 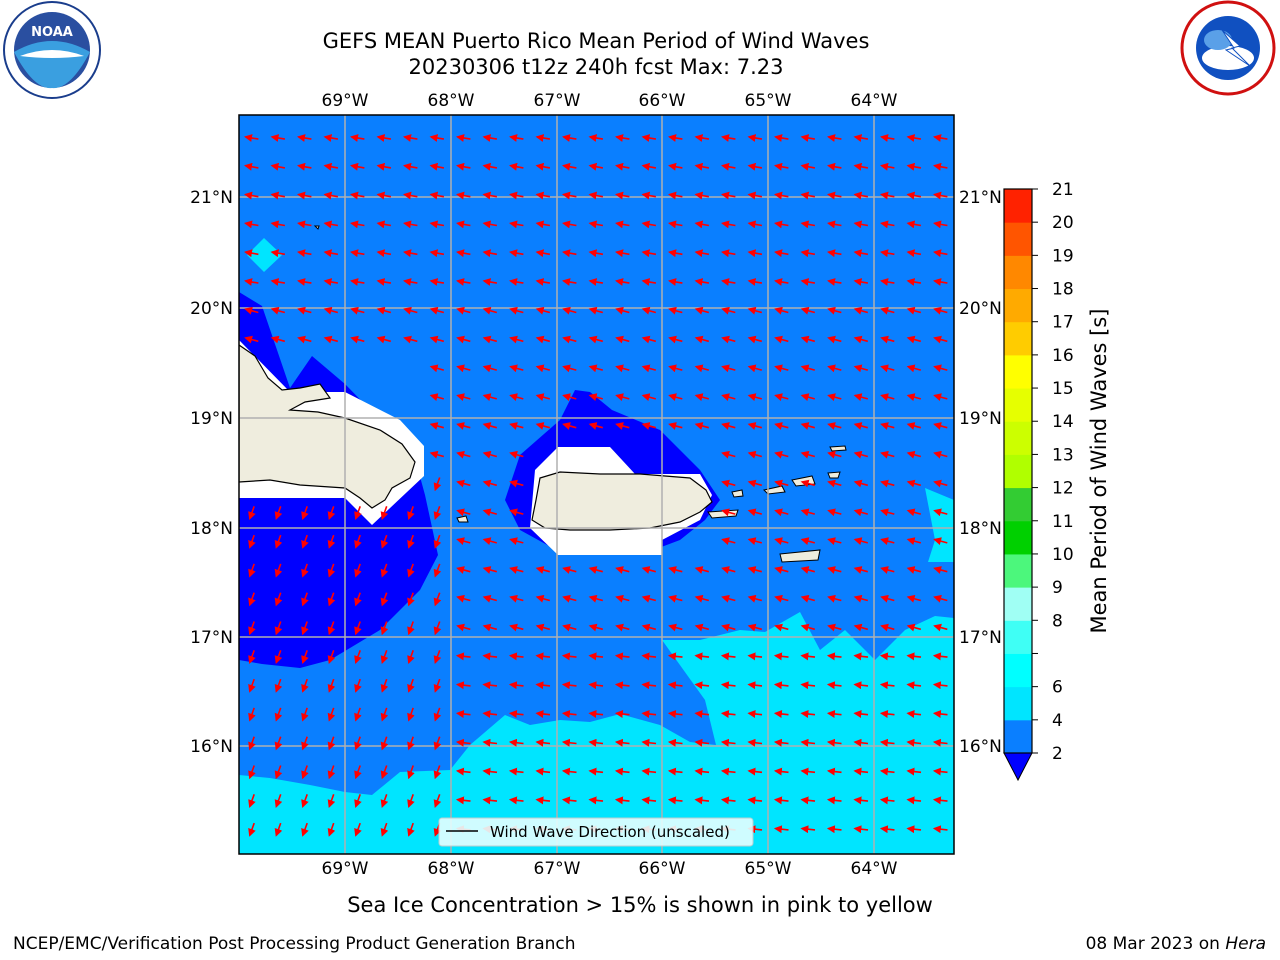 What do you see at coordinates (1018, 405) in the screenshot?
I see `colorbar-segment` at bounding box center [1018, 405].